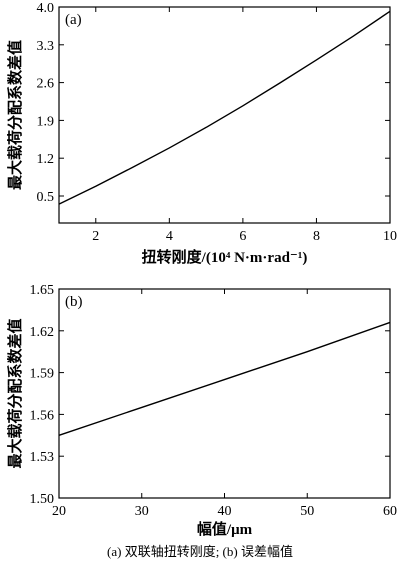 This screenshot has width=400, height=568. Describe the element at coordinates (200, 551) in the screenshot. I see `figure-caption: (a) 双联轴扭转刚度; (b) 误差幅值` at that location.